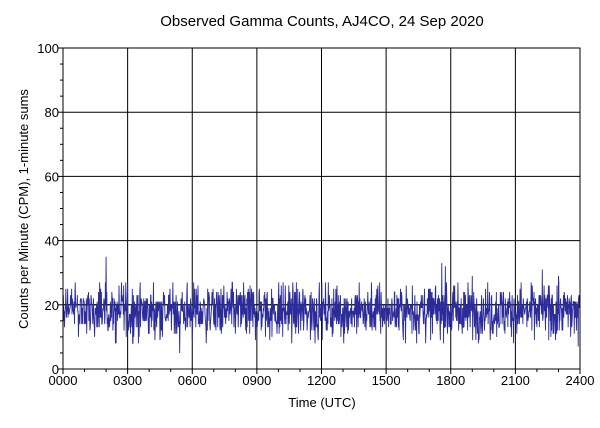  What do you see at coordinates (386, 380) in the screenshot?
I see `x-tick-label: 1500` at bounding box center [386, 380].